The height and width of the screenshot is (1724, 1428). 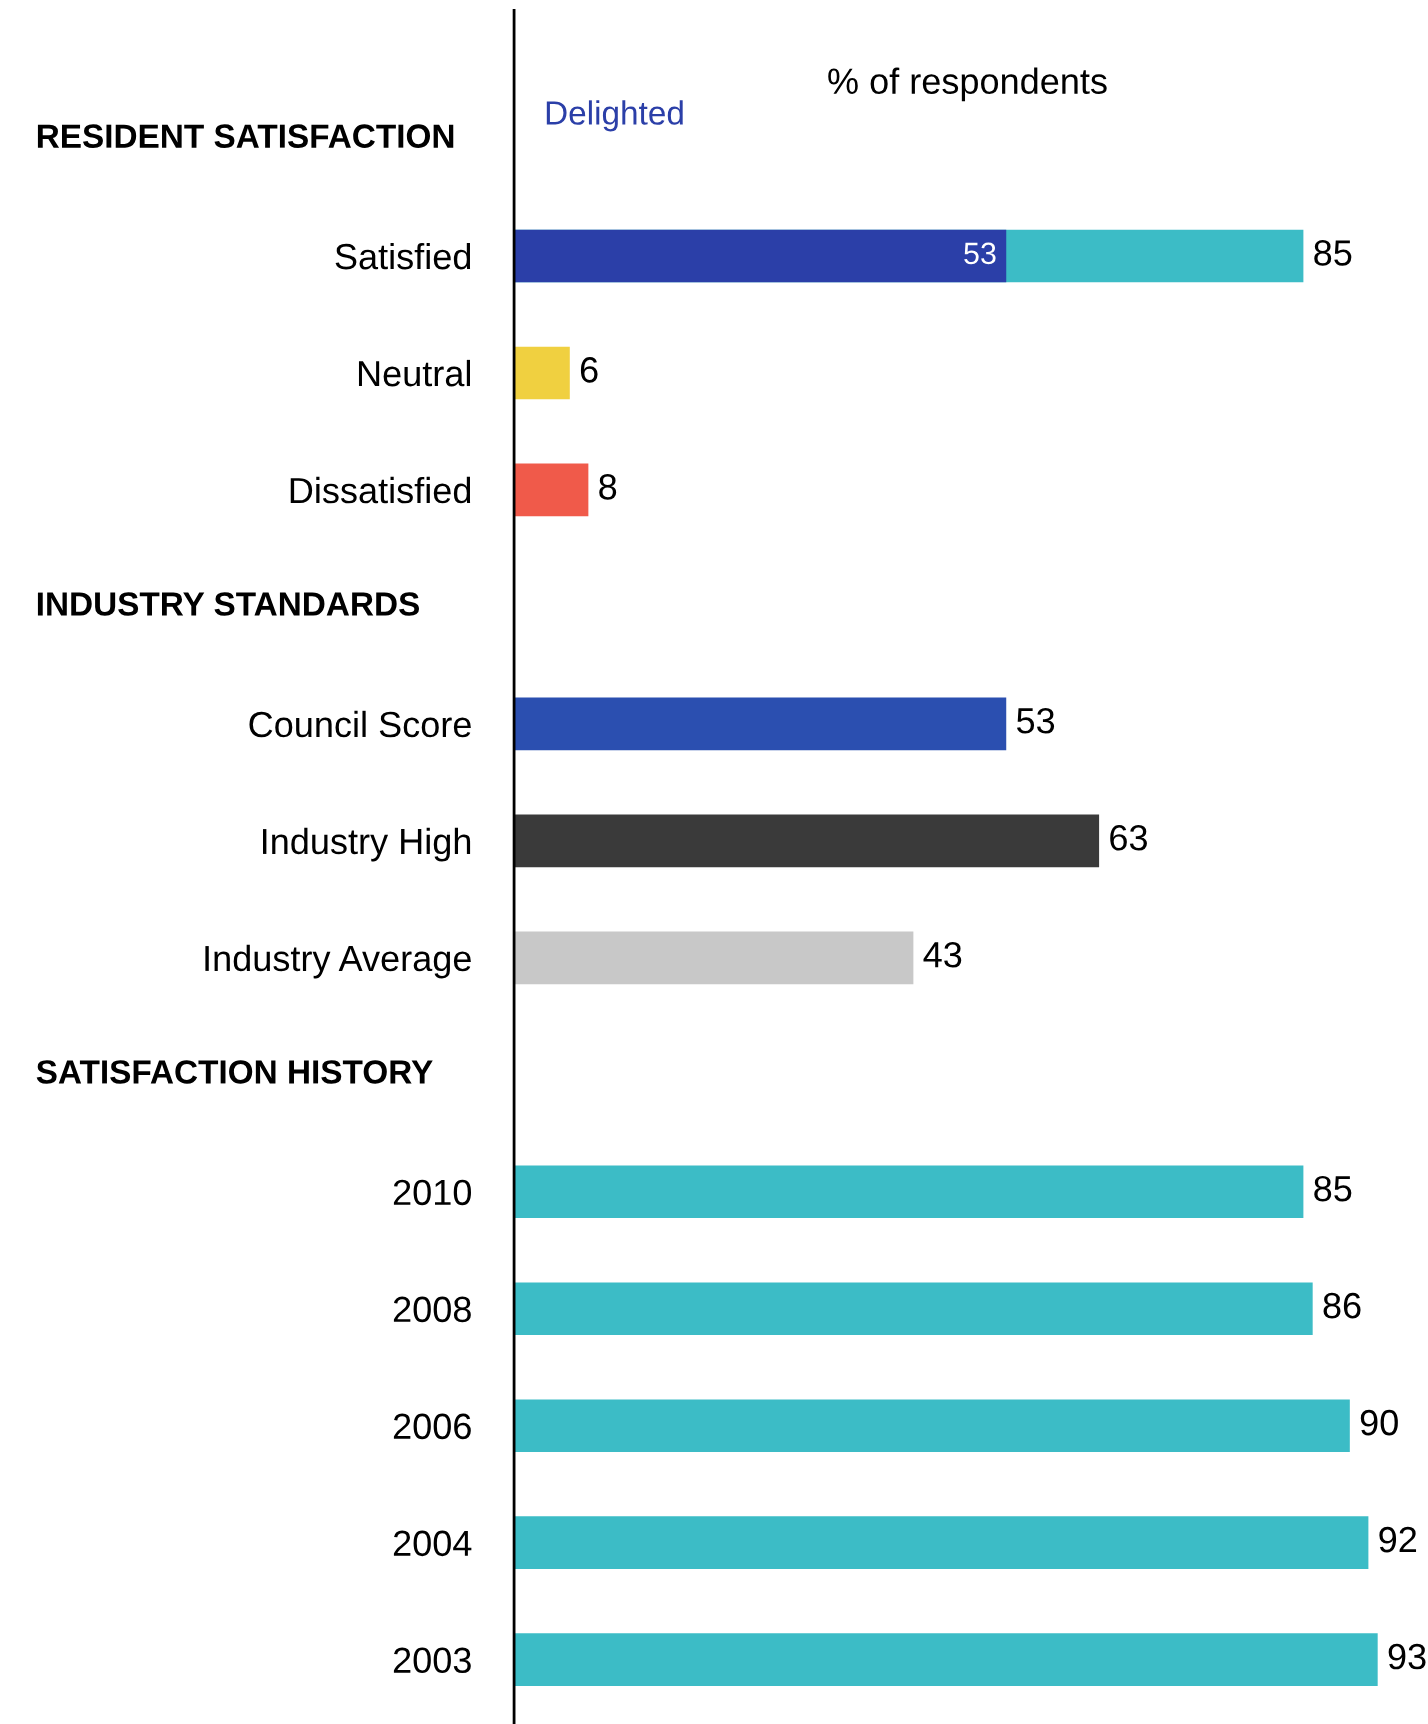 What do you see at coordinates (1379, 1422) in the screenshot?
I see `data-label: 90` at bounding box center [1379, 1422].